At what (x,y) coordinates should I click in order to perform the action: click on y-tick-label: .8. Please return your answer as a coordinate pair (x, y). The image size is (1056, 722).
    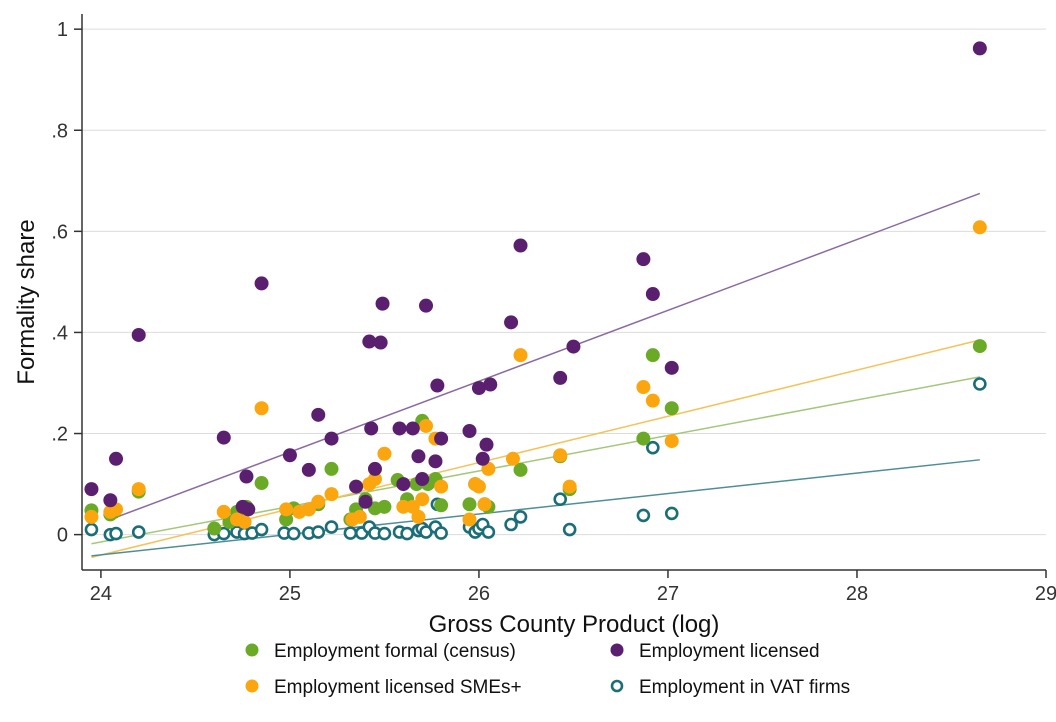
    Looking at the image, I should click on (59, 131).